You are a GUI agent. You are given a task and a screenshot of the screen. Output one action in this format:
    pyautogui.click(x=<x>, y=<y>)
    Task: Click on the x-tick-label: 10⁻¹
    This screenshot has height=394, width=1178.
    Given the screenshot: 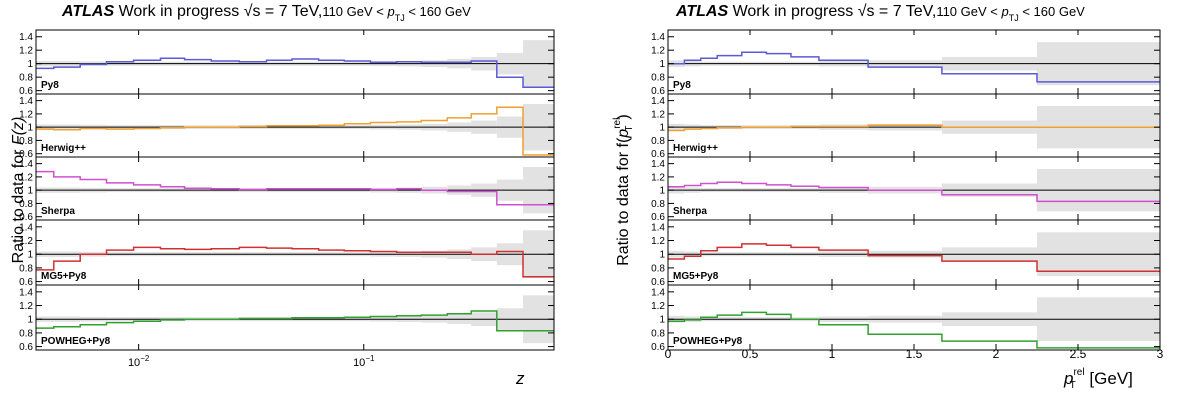 What is the action you would take?
    pyautogui.click(x=364, y=361)
    